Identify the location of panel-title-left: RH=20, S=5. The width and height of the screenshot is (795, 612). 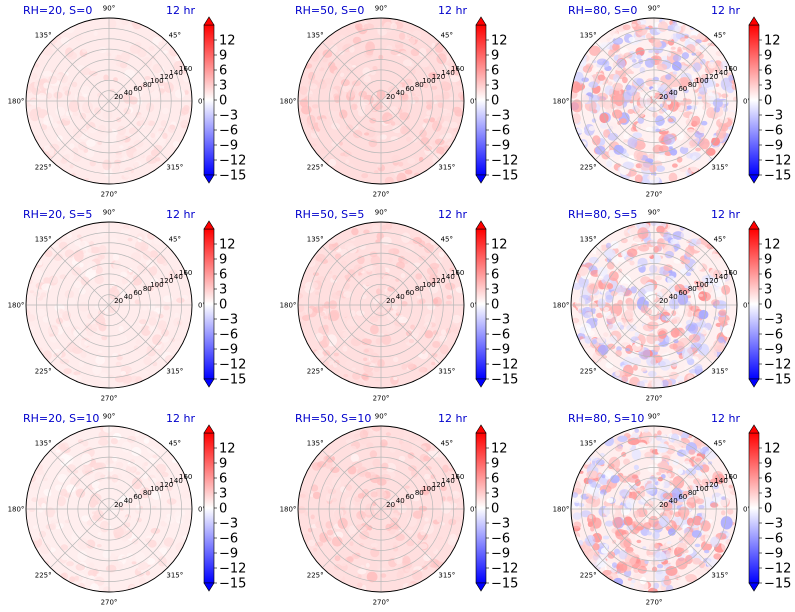
(57, 214).